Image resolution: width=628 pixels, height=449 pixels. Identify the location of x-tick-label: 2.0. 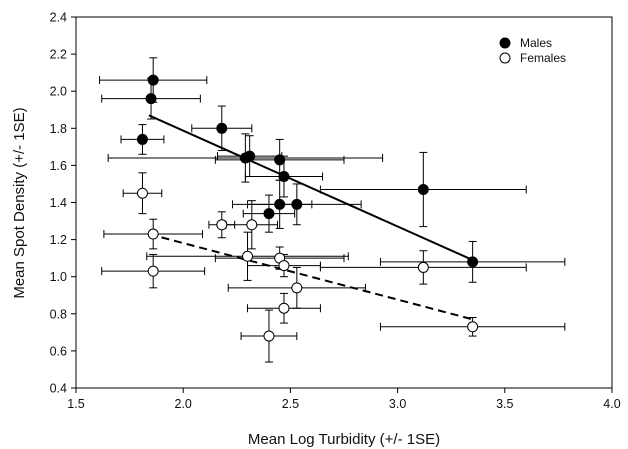
(183, 404).